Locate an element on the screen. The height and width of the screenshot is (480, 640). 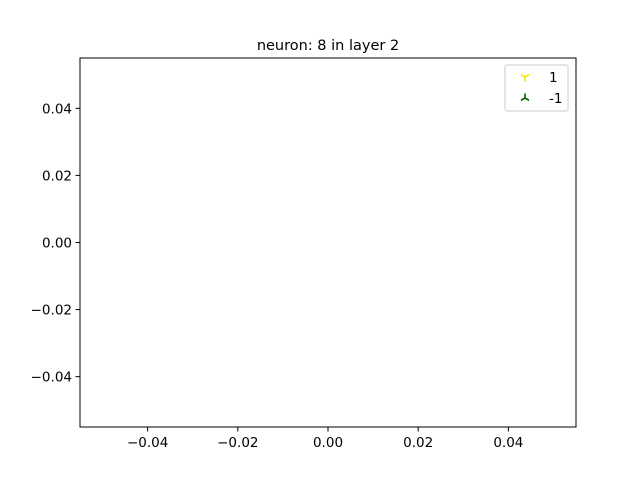
x-tick-label: 0.02 is located at coordinates (418, 443).